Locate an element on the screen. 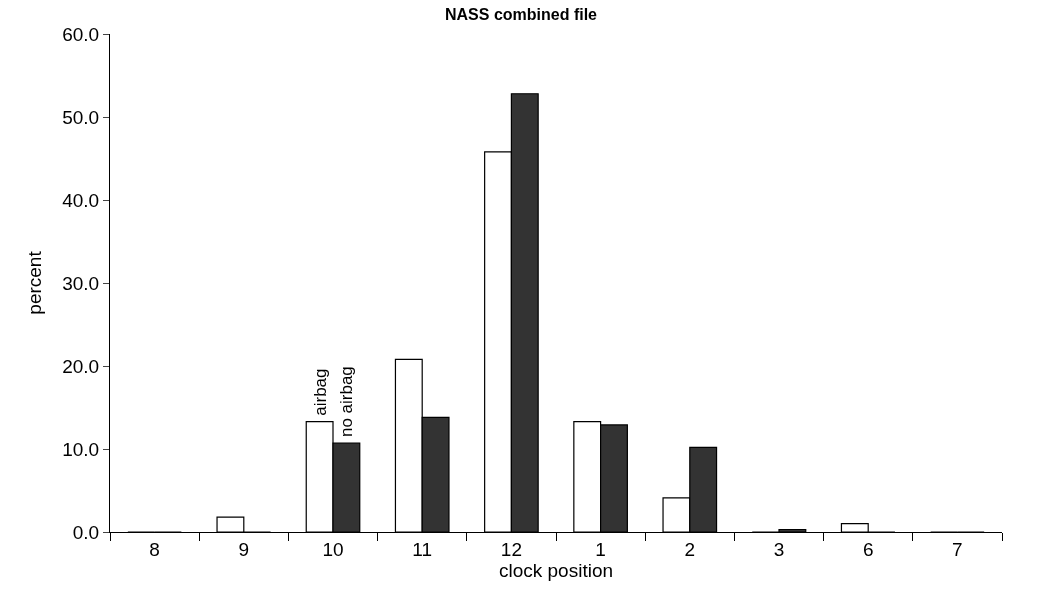  x-tick-label: 6 is located at coordinates (868, 549).